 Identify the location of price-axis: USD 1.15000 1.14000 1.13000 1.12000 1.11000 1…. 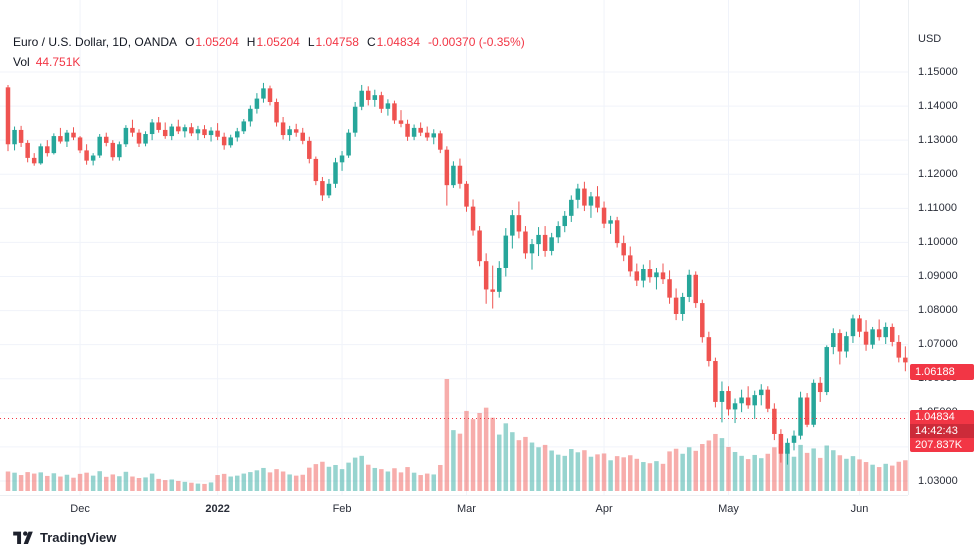
(943, 247).